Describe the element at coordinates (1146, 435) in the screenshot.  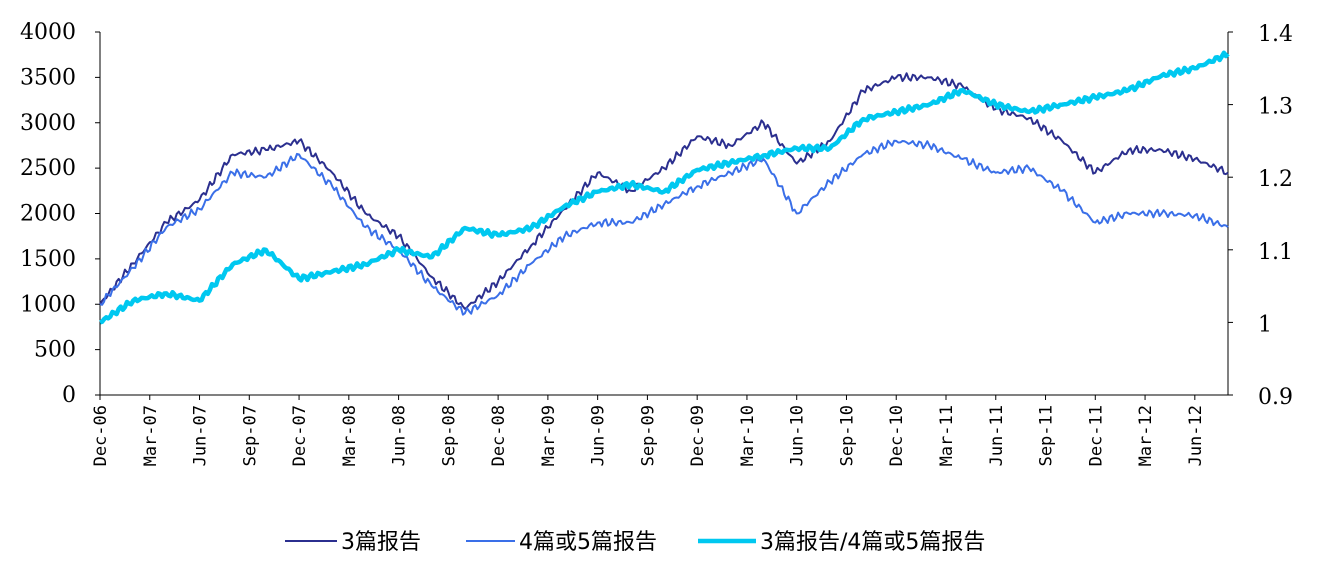
I see `x-tick-label: Mar-12` at that location.